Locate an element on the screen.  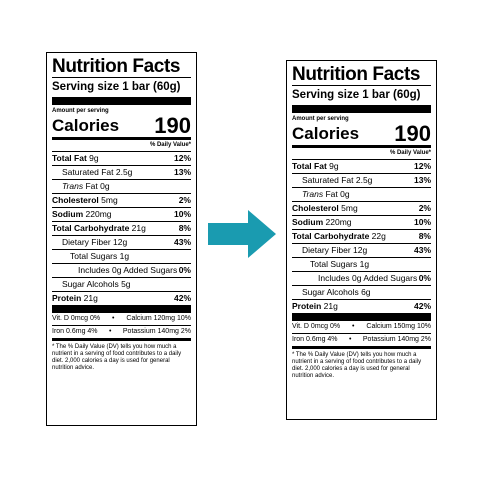
arrow-right-icon is located at coordinates (242, 234).